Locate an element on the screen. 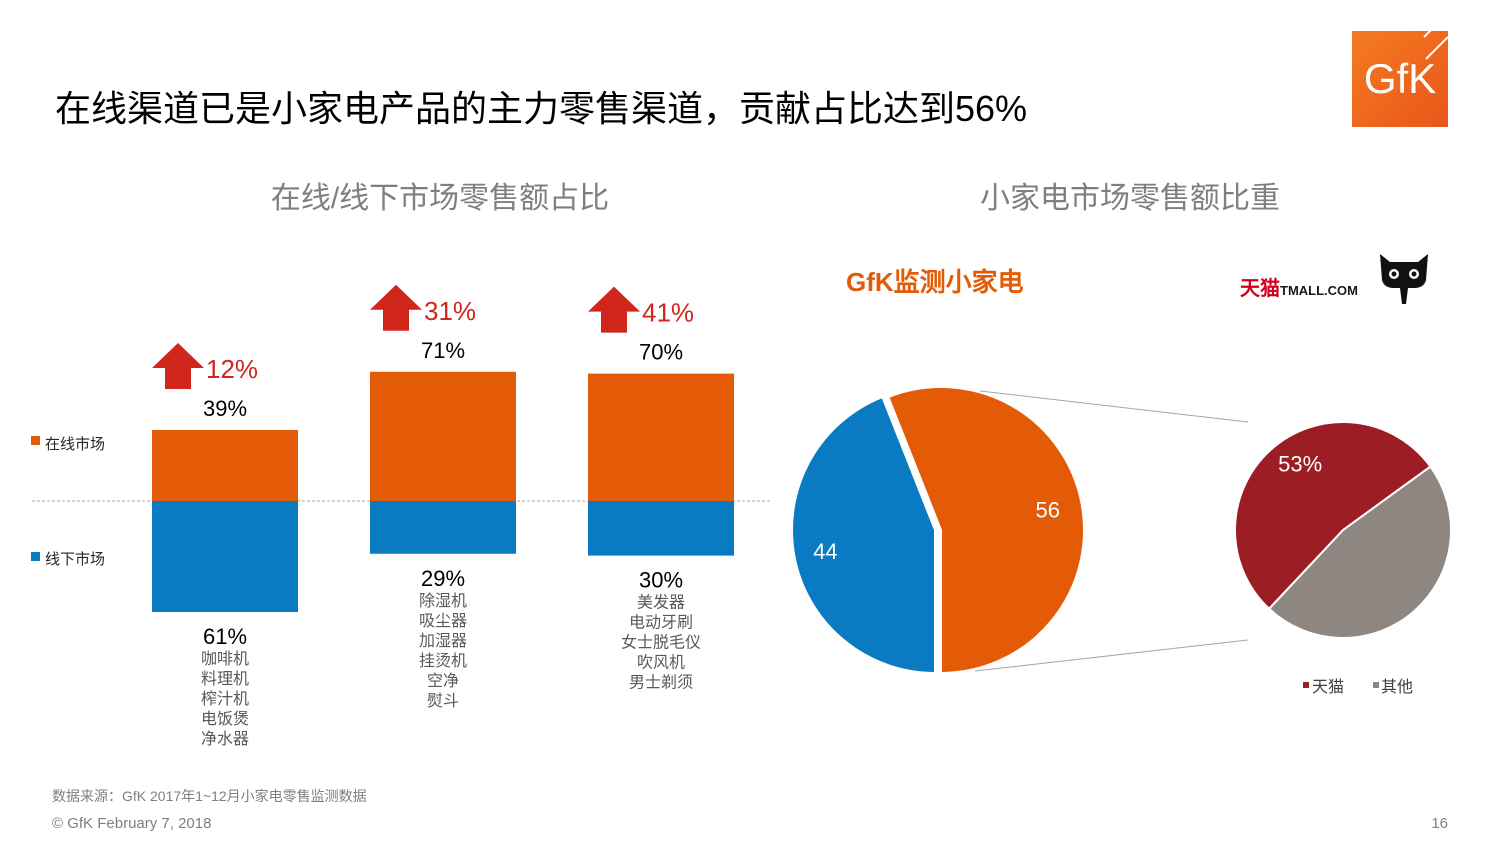 The width and height of the screenshot is (1500, 844). category-item-label: 美发器 is located at coordinates (661, 603).